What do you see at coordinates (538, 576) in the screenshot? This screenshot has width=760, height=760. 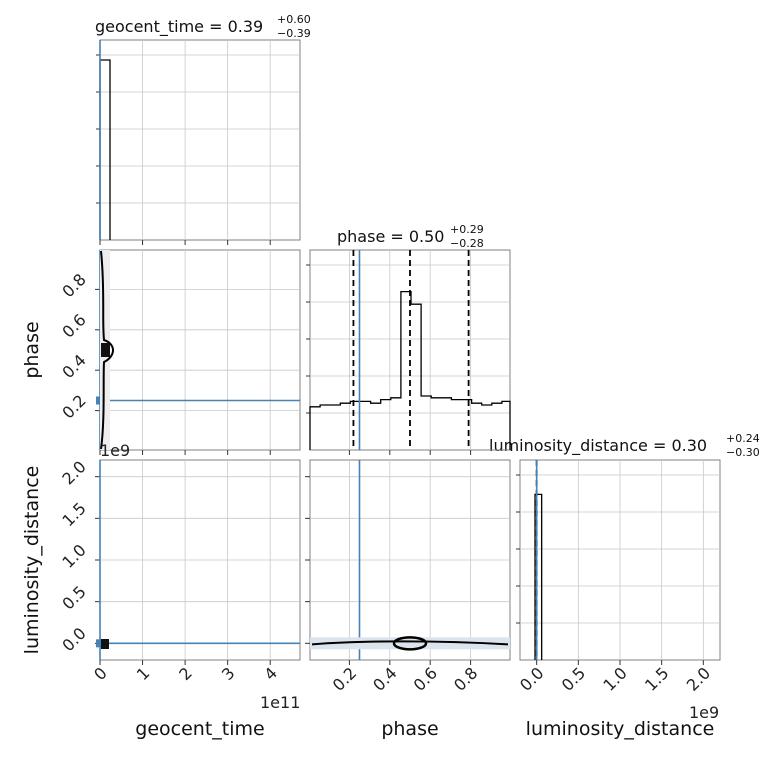 I see `histogram-luminosity_distance` at bounding box center [538, 576].